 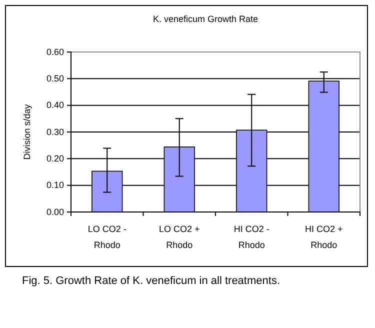 What do you see at coordinates (27, 132) in the screenshot?
I see `y-axis-title: Division s/day` at bounding box center [27, 132].